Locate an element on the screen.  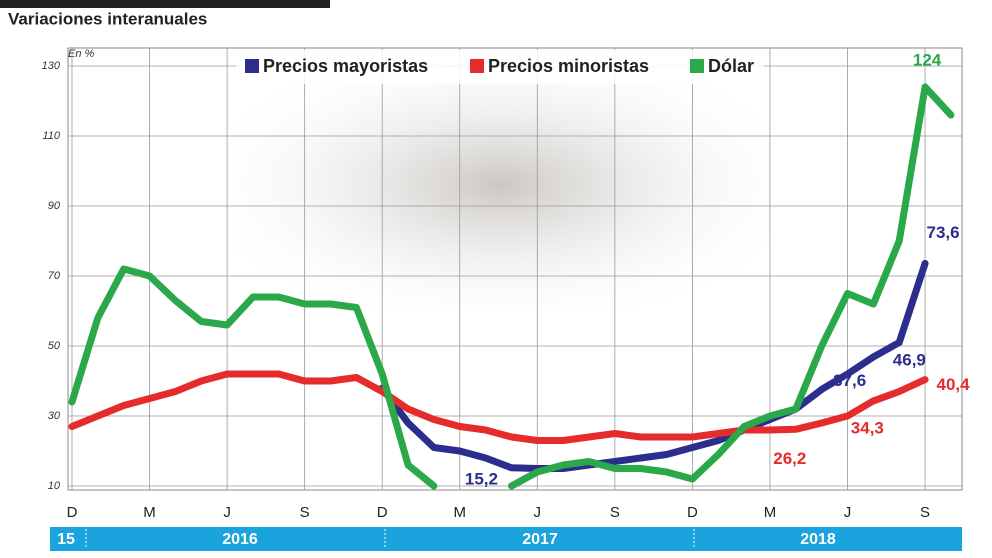
year-label: 15 is located at coordinates (66, 539).